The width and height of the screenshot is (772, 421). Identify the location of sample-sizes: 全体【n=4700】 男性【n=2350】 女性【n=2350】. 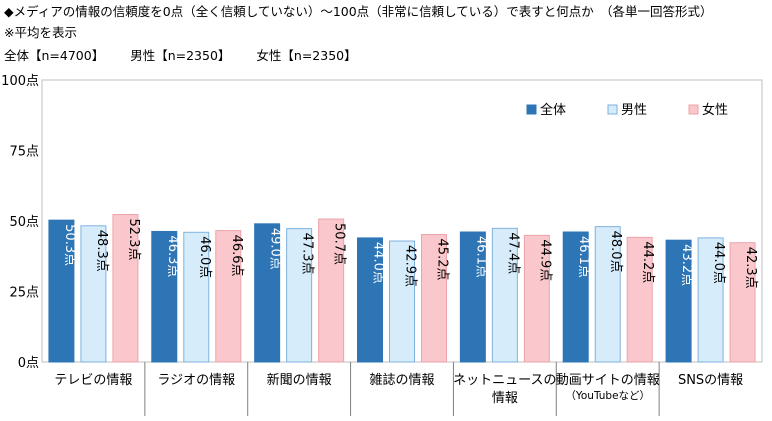
(191, 56).